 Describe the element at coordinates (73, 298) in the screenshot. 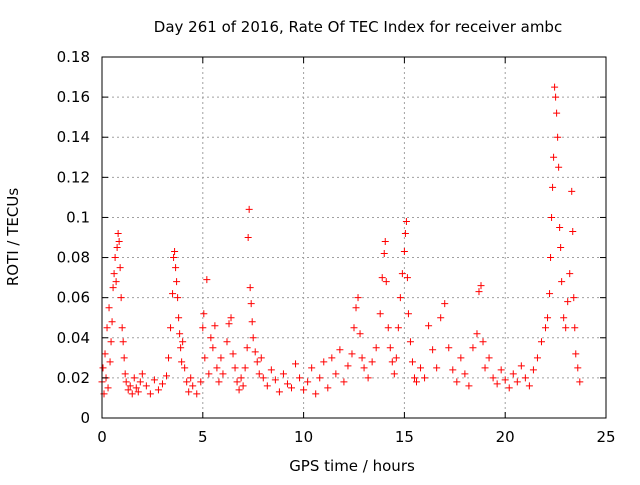

I see `y-tick-label: 0.06` at that location.